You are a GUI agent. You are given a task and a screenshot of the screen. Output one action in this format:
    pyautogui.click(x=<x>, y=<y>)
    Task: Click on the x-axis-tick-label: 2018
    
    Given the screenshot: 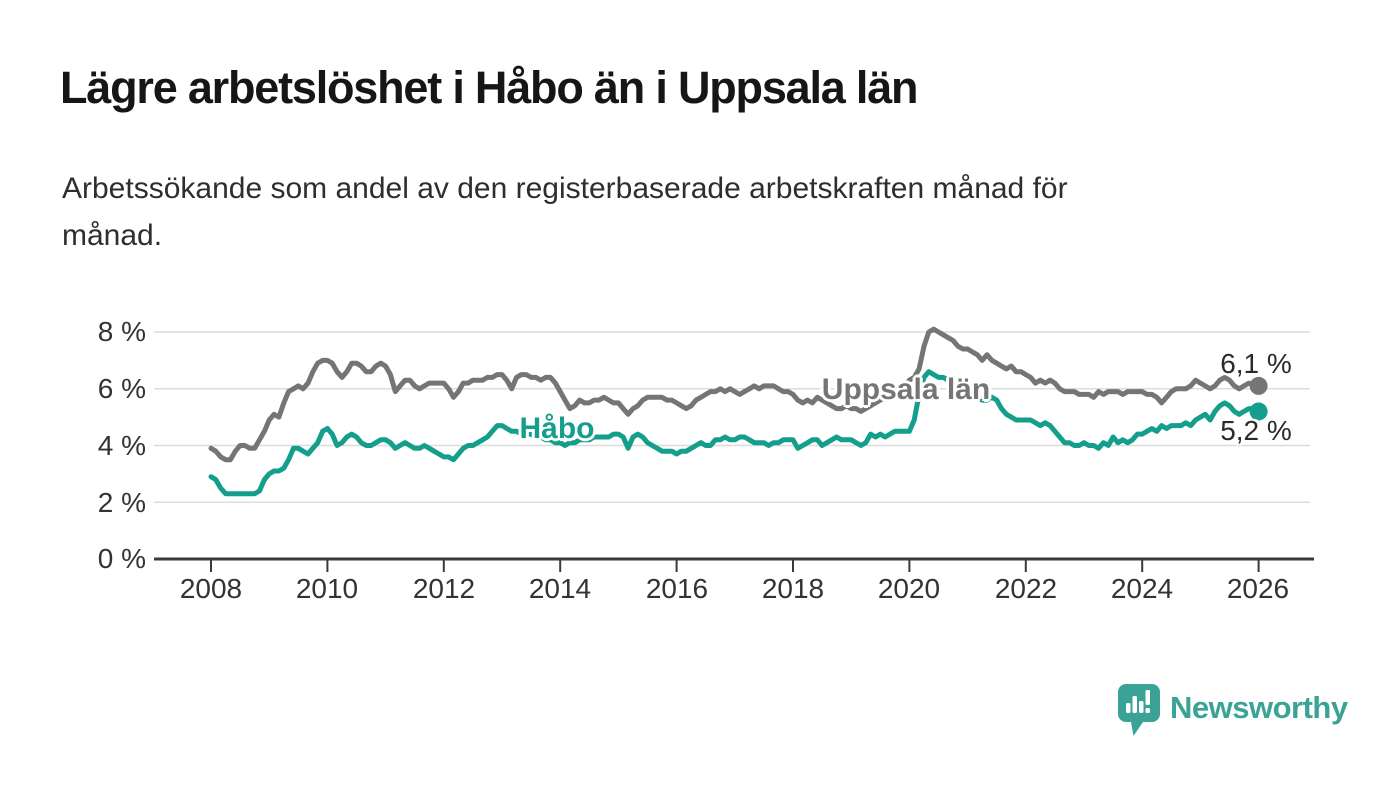 What is the action you would take?
    pyautogui.click(x=793, y=588)
    